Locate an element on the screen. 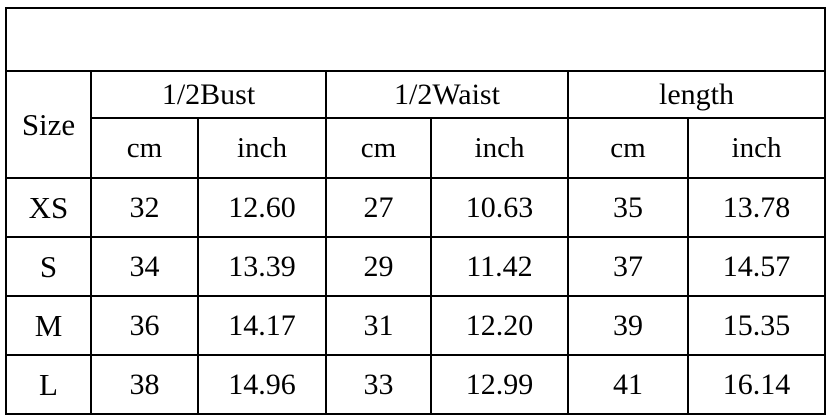  cell-s-length-inch: 14.57 is located at coordinates (756, 266).